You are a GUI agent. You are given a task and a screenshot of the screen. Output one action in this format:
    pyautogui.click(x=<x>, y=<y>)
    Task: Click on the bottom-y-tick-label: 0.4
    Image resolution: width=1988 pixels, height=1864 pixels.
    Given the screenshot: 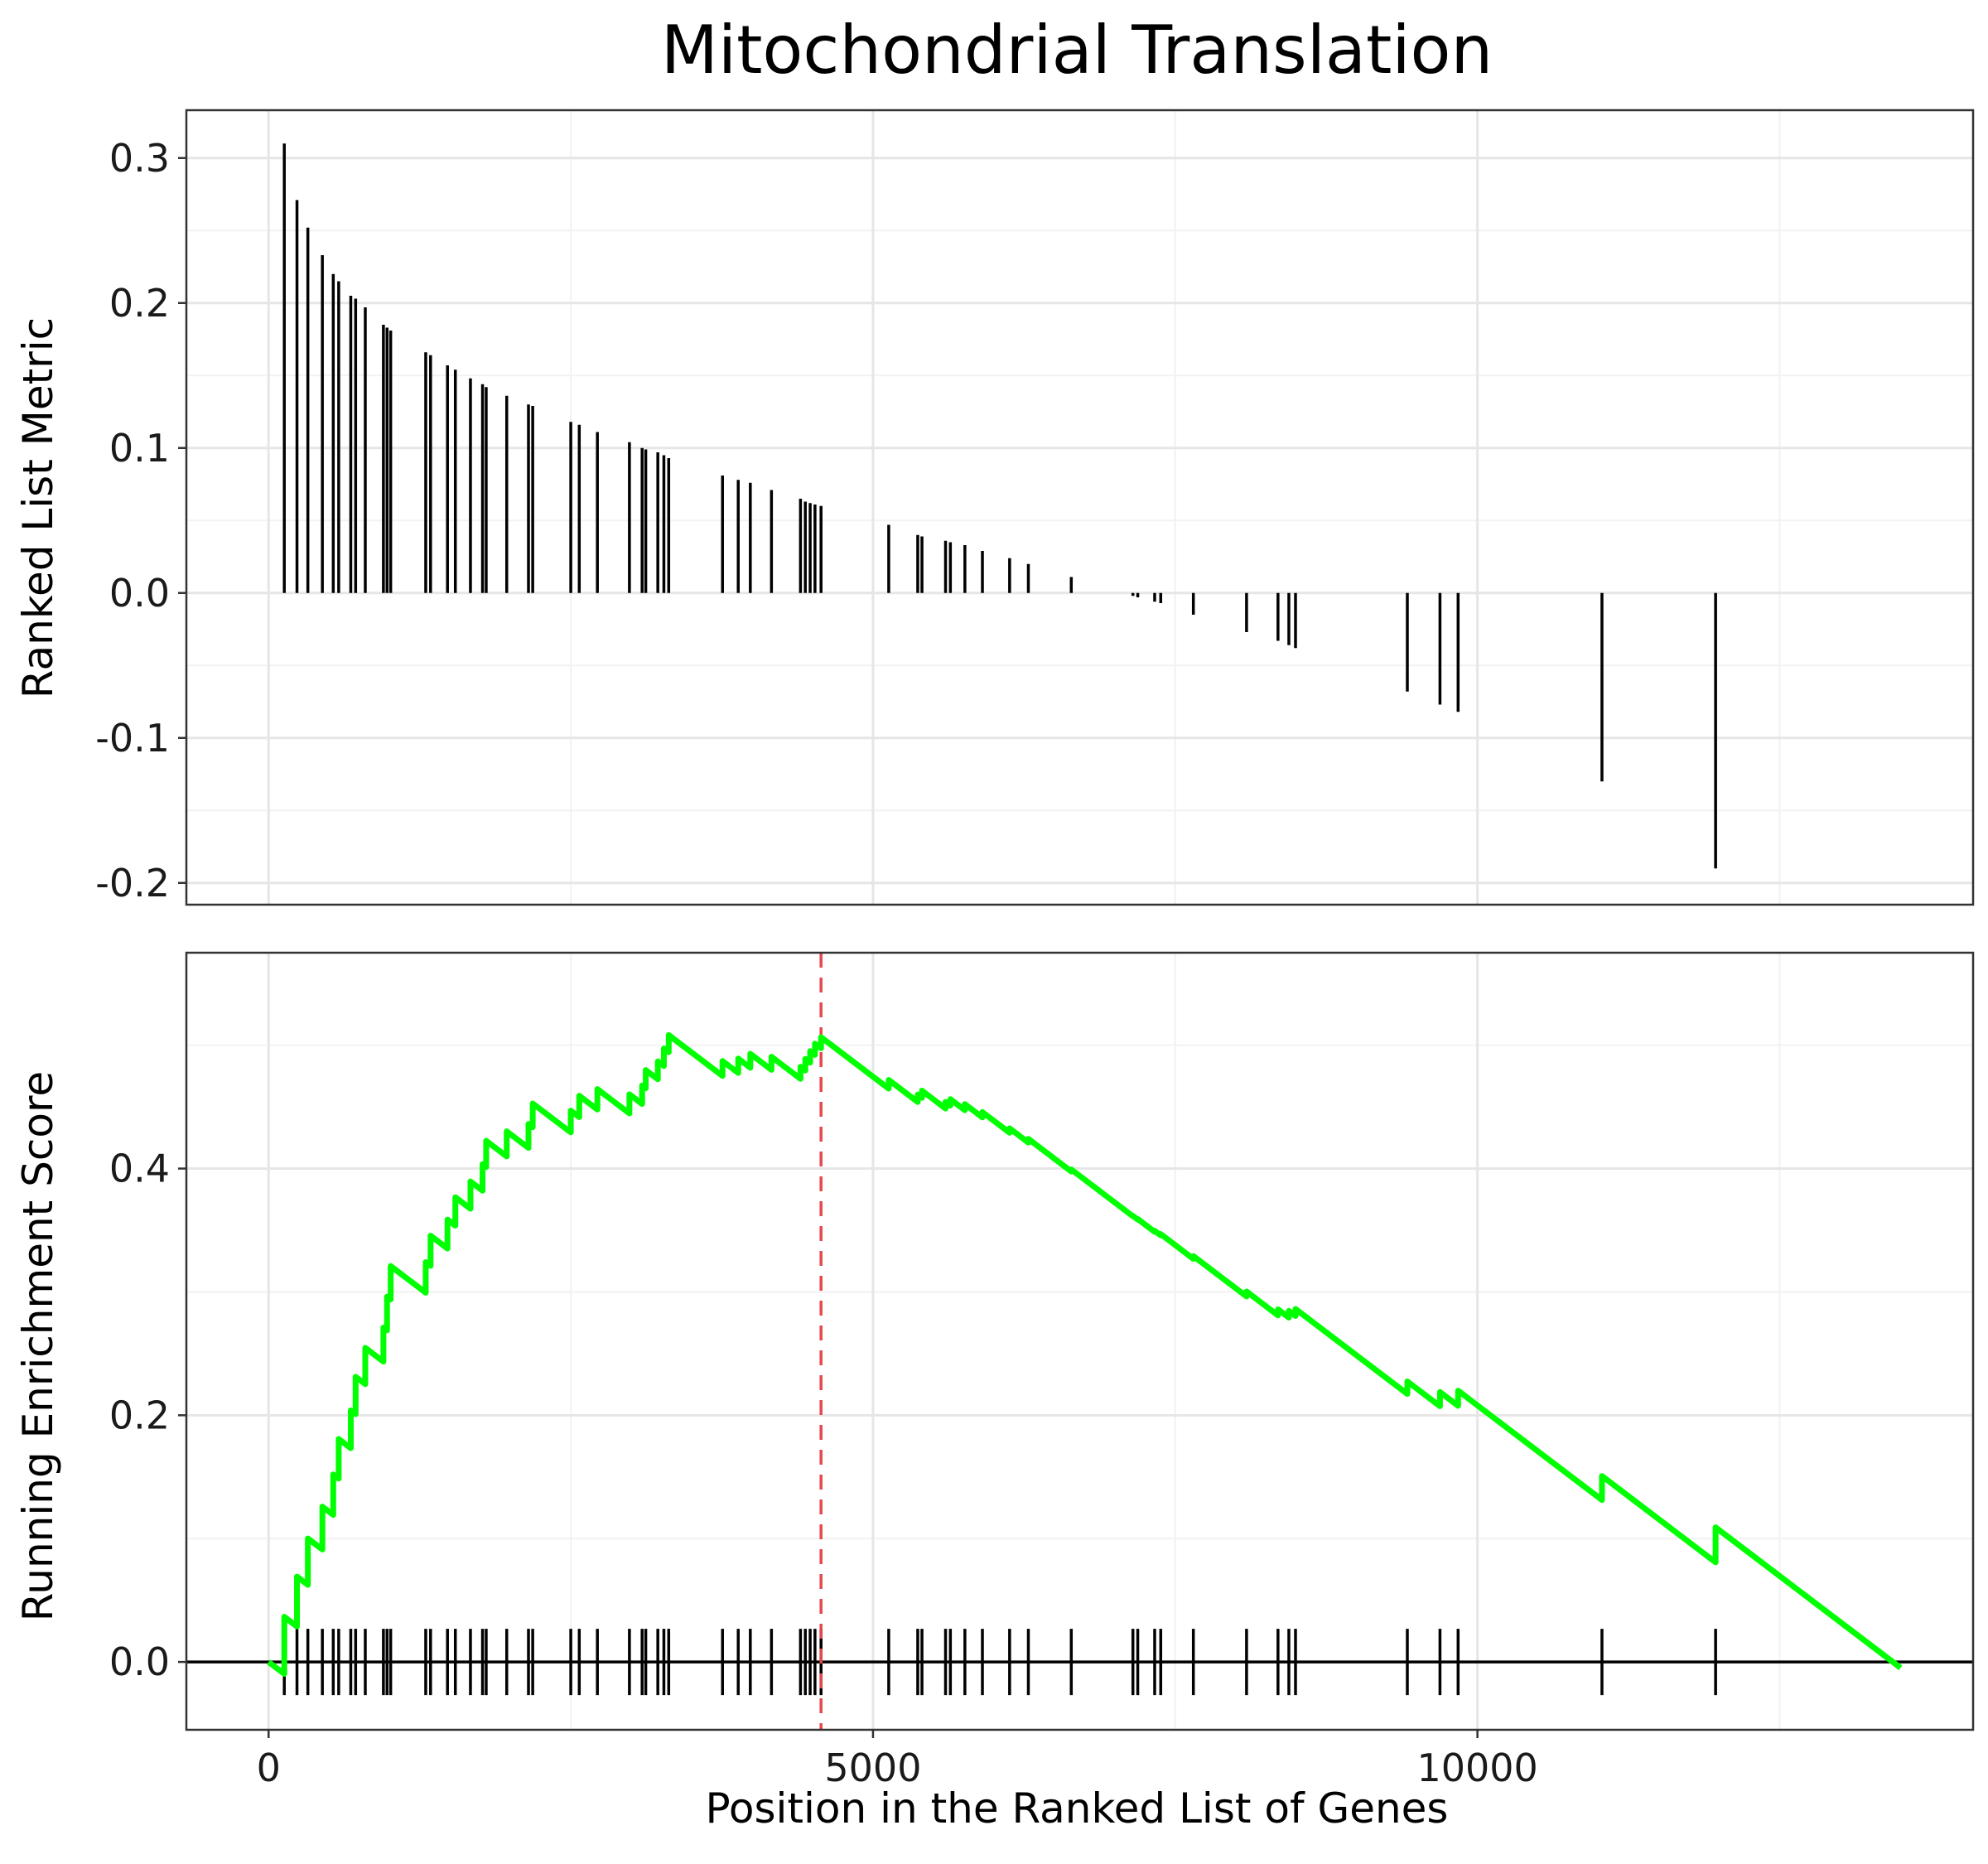 What is the action you would take?
    pyautogui.click(x=139, y=1169)
    